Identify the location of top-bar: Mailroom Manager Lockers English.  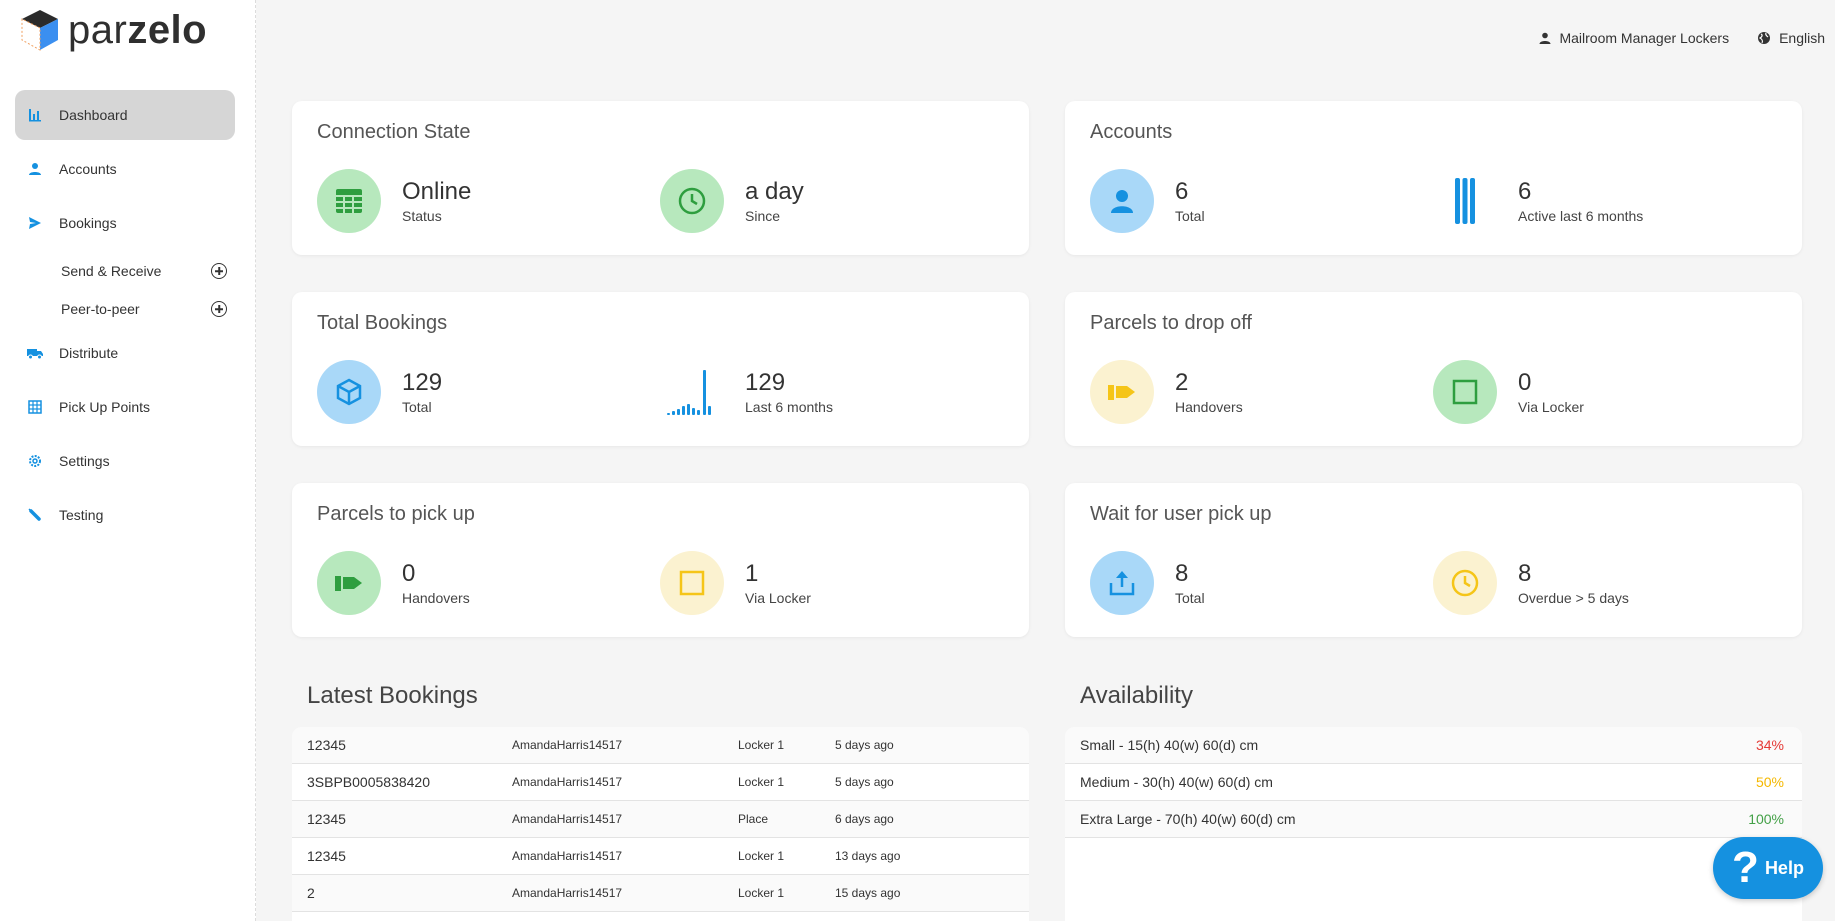
(1682, 38).